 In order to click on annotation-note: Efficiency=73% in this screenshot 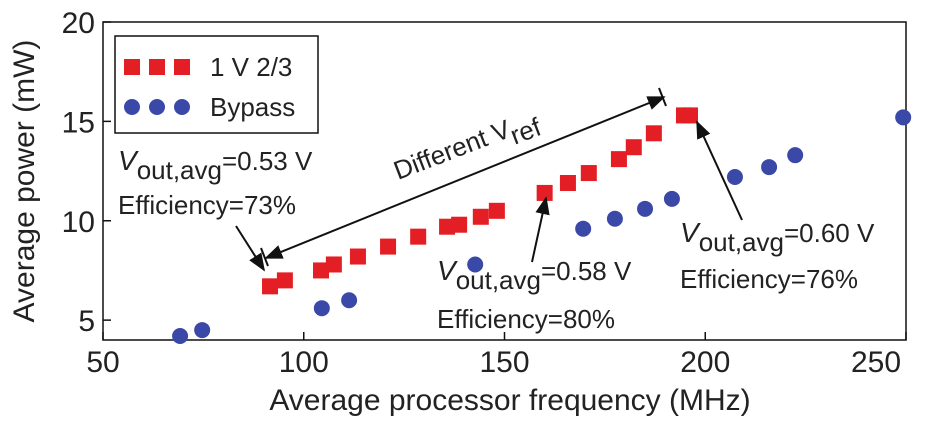, I will do `click(207, 205)`.